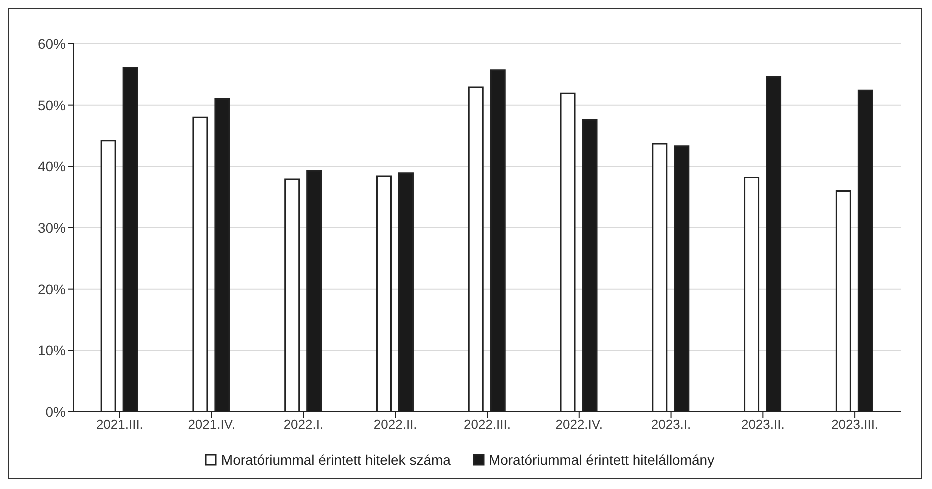 This screenshot has height=489, width=932. What do you see at coordinates (601, 460) in the screenshot?
I see `legend-label: Moratóriummal érintett hitelállomány` at bounding box center [601, 460].